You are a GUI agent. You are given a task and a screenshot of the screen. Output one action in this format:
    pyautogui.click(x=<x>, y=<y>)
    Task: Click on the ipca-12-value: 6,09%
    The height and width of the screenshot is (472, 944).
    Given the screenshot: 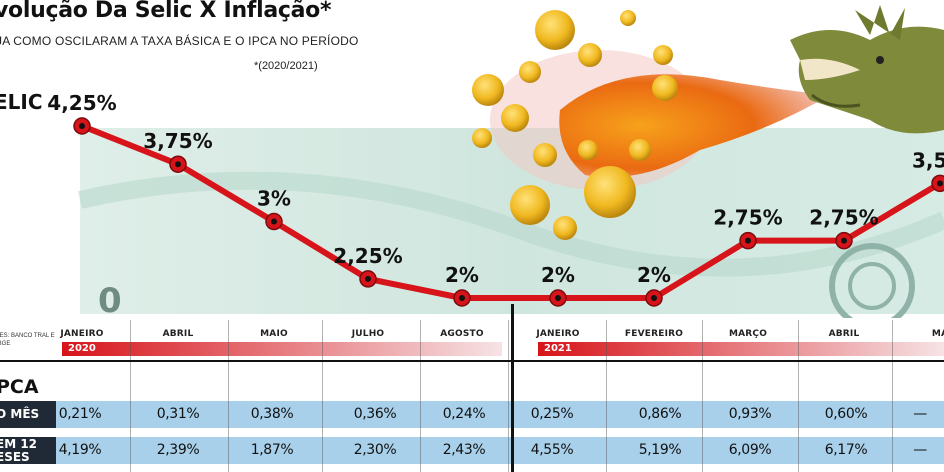 What is the action you would take?
    pyautogui.click(x=750, y=450)
    